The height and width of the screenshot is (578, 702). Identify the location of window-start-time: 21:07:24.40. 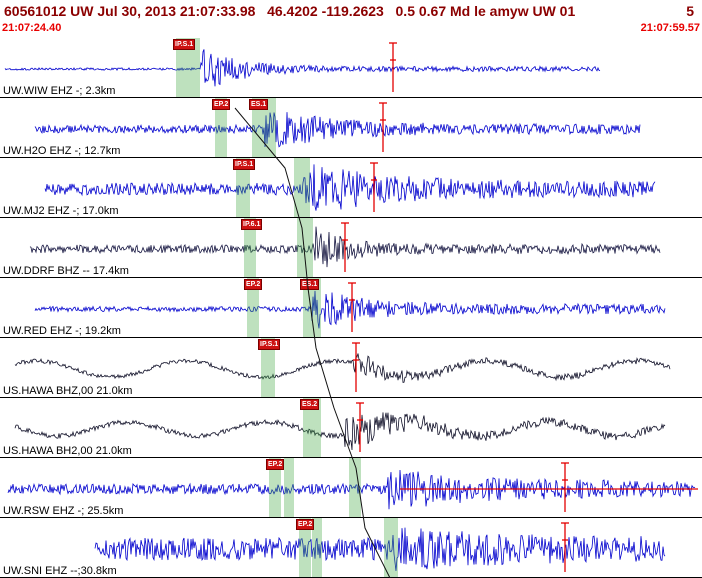
(32, 28).